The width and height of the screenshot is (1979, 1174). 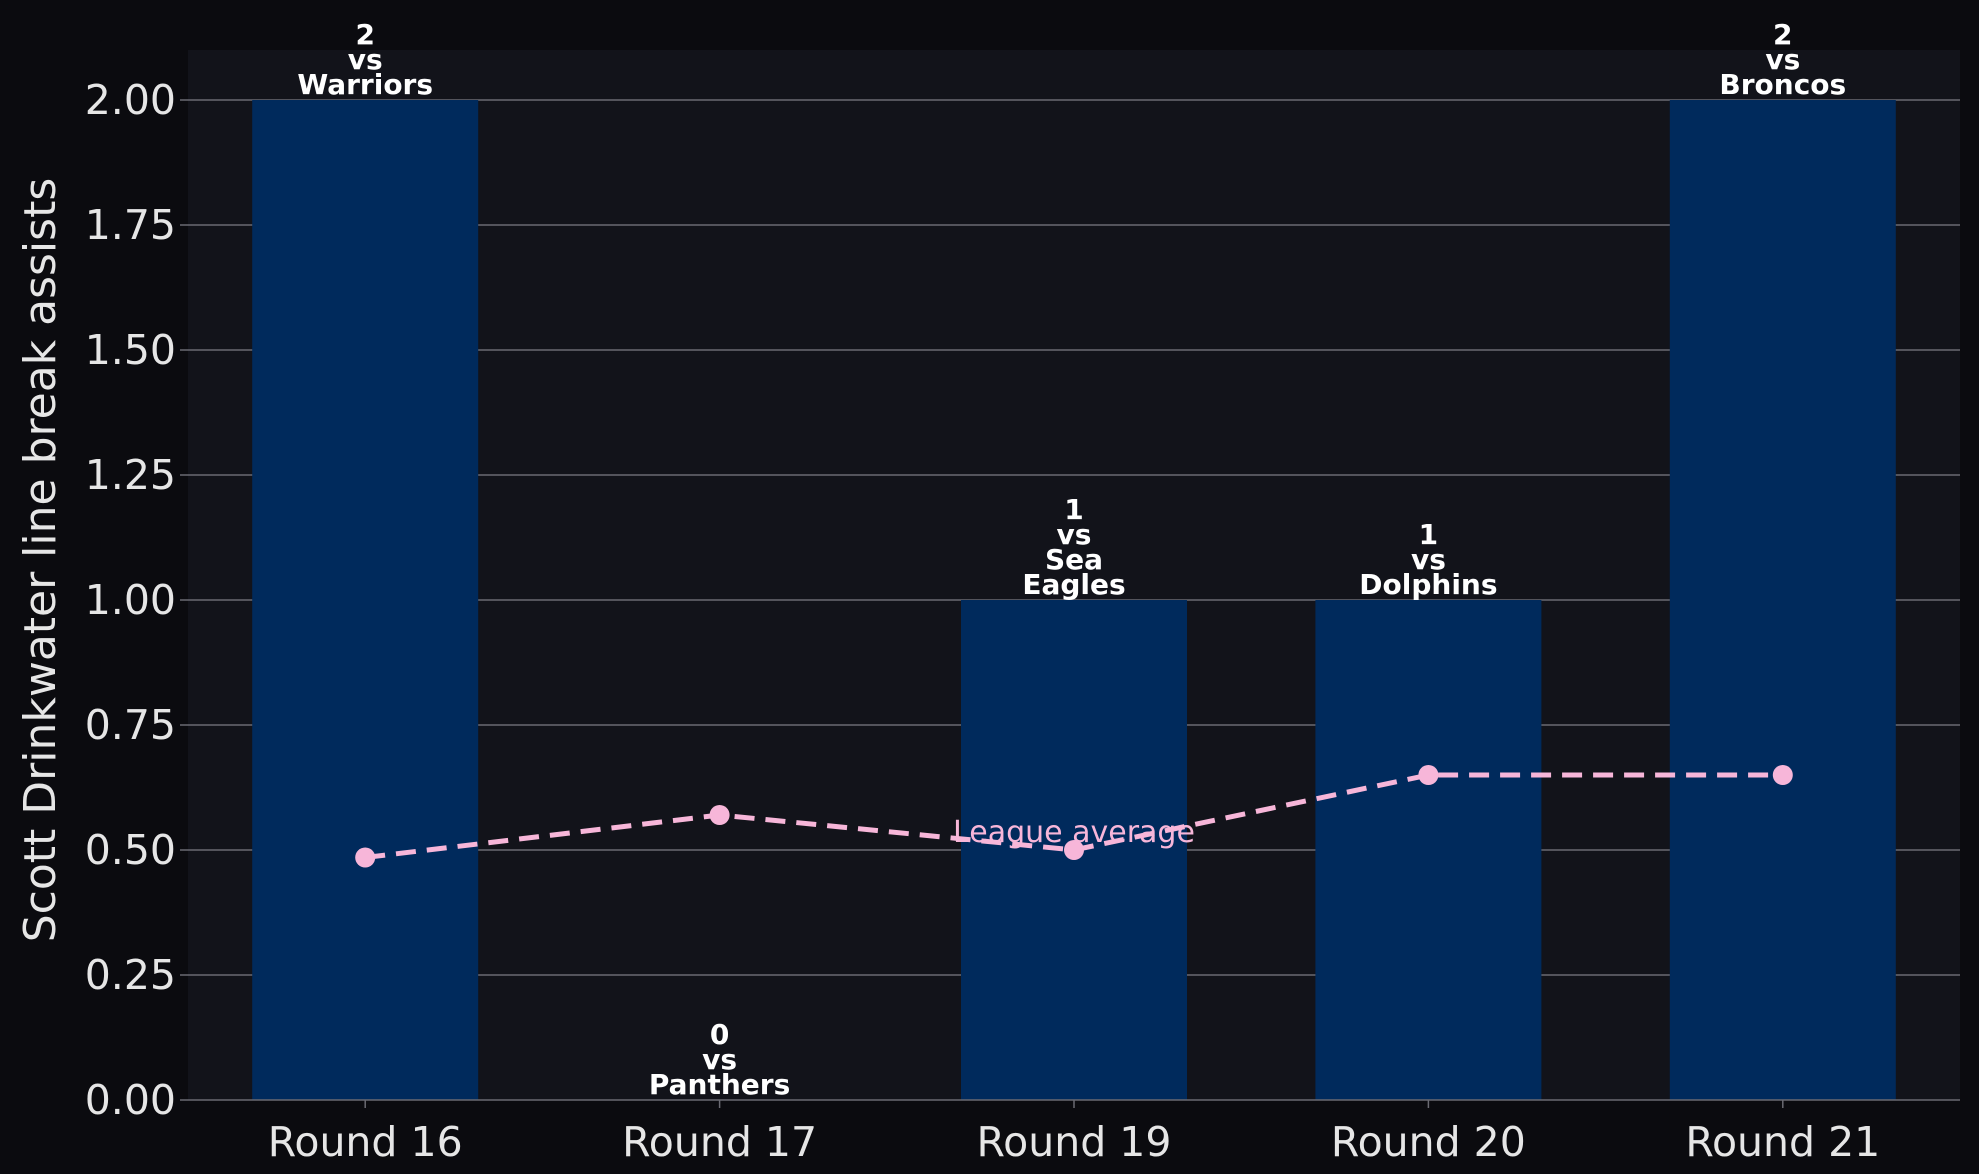 What do you see at coordinates (1782, 1142) in the screenshot?
I see `x-tick-label: Round 21` at bounding box center [1782, 1142].